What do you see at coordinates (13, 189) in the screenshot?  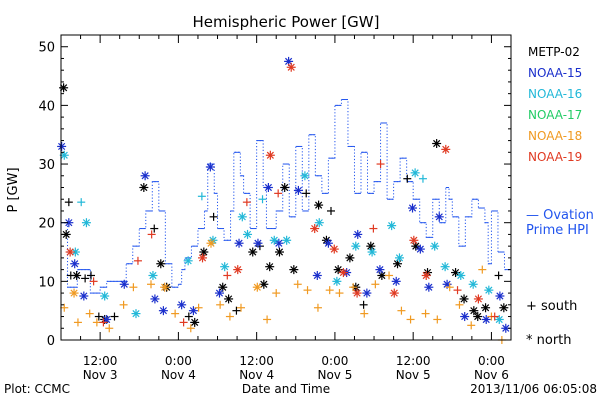 I see `y-axis-label: P [GW]` at bounding box center [13, 189].